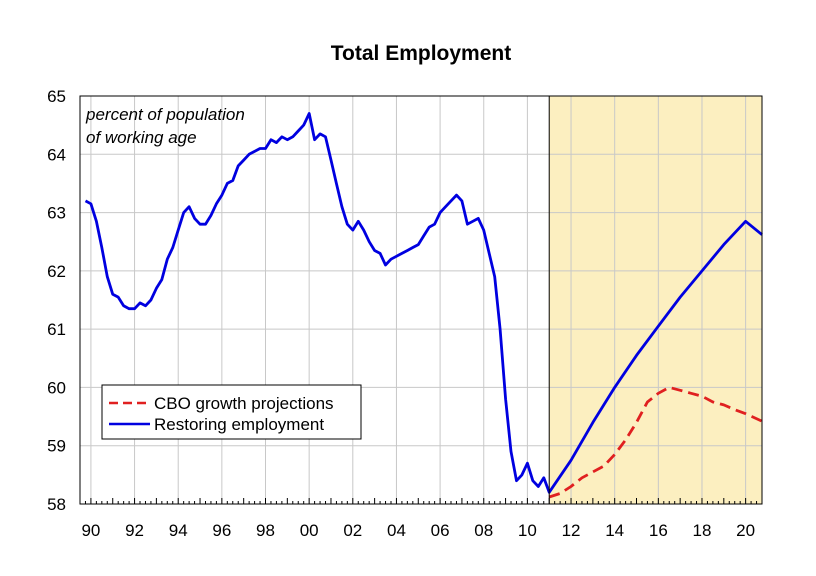 The width and height of the screenshot is (816, 576). Describe the element at coordinates (141, 137) in the screenshot. I see `annotation-line-2: of working age` at that location.